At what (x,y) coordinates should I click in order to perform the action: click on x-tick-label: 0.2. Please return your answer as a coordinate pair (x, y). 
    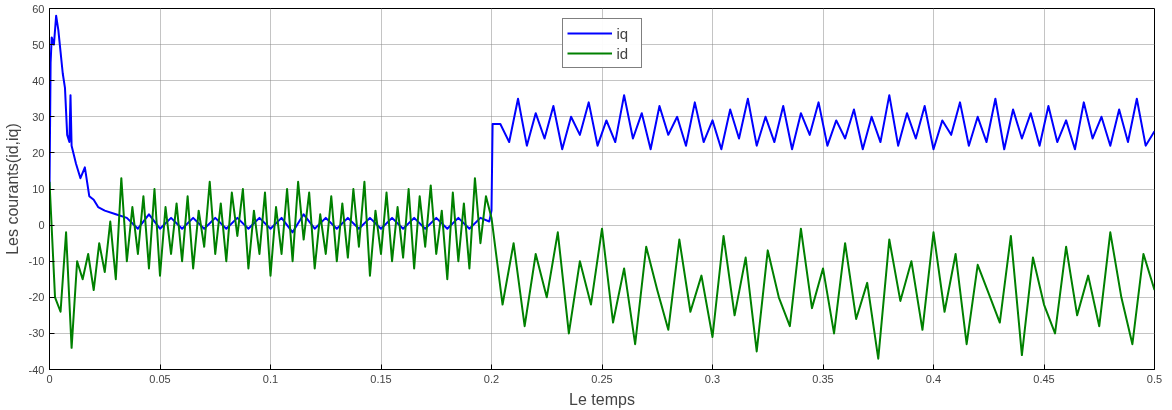
    Looking at the image, I should click on (491, 378).